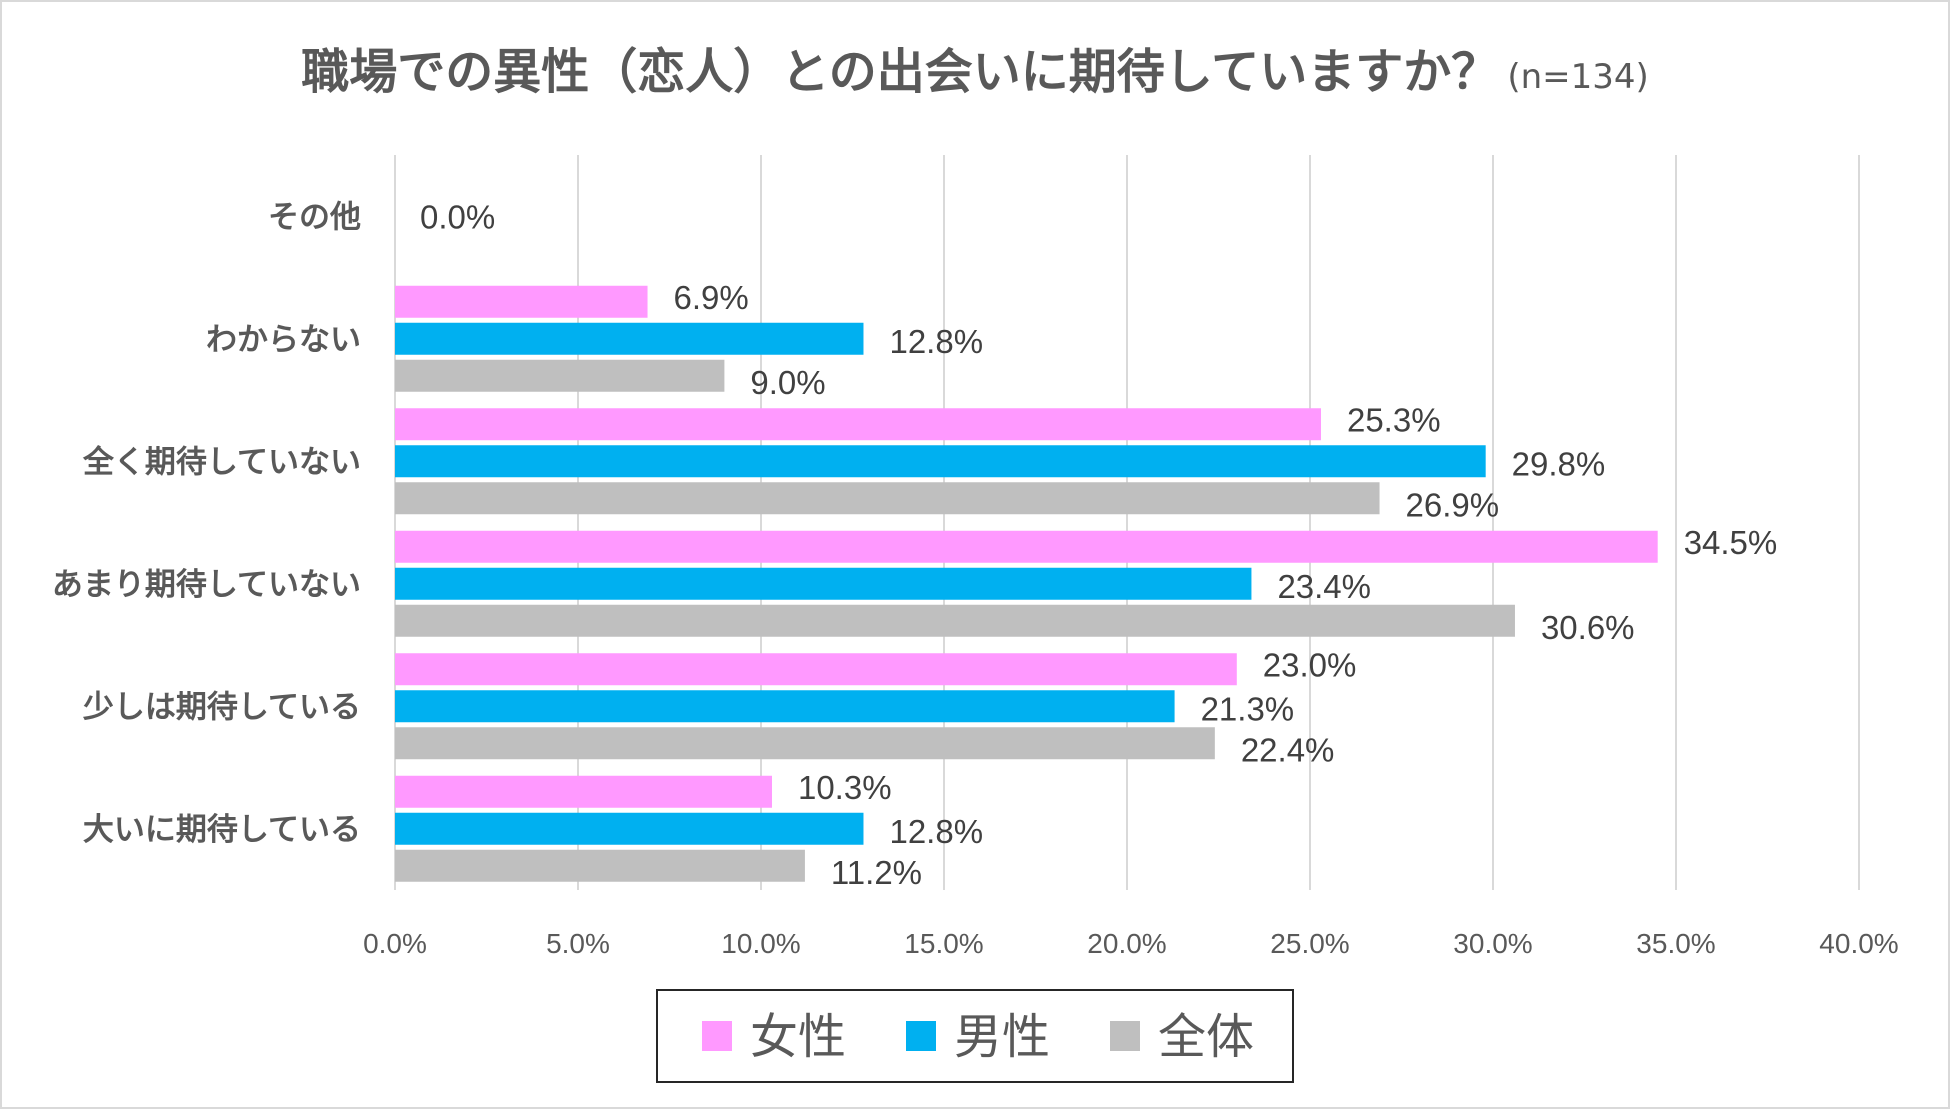 This screenshot has height=1109, width=1950. Describe the element at coordinates (395, 943) in the screenshot. I see `x-tick-label: 0.0%` at that location.